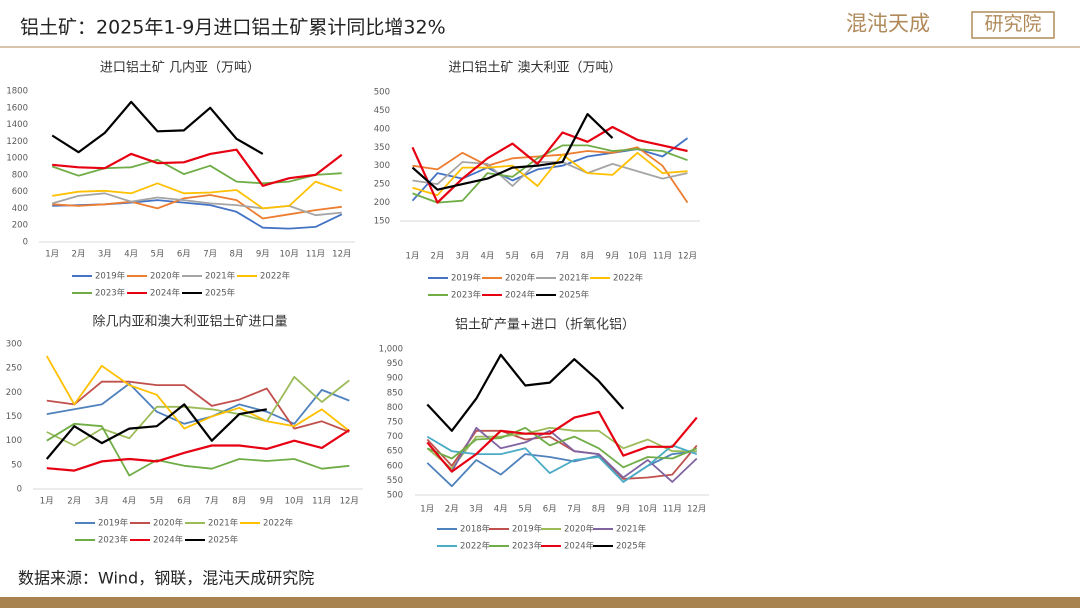 The height and width of the screenshot is (608, 1080). Describe the element at coordinates (166, 578) in the screenshot. I see `source-note: 数据来源：Wind，钢联，混沌天成研究院` at that location.